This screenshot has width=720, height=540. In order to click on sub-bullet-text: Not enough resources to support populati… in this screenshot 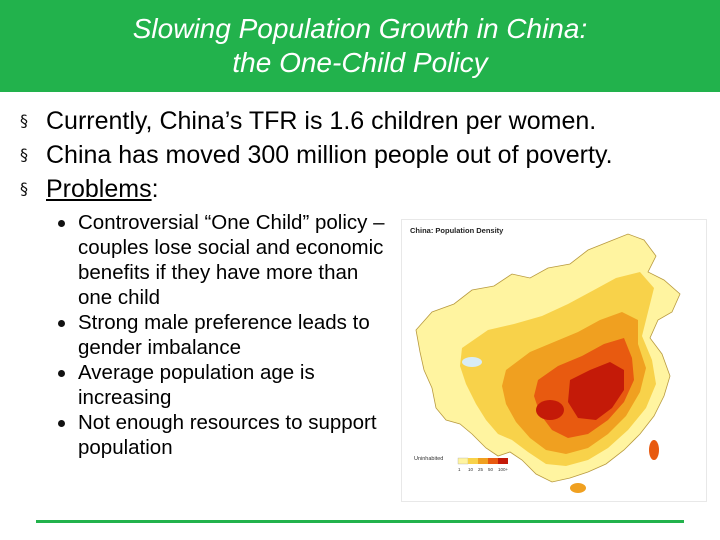, I will do `click(227, 435)`.